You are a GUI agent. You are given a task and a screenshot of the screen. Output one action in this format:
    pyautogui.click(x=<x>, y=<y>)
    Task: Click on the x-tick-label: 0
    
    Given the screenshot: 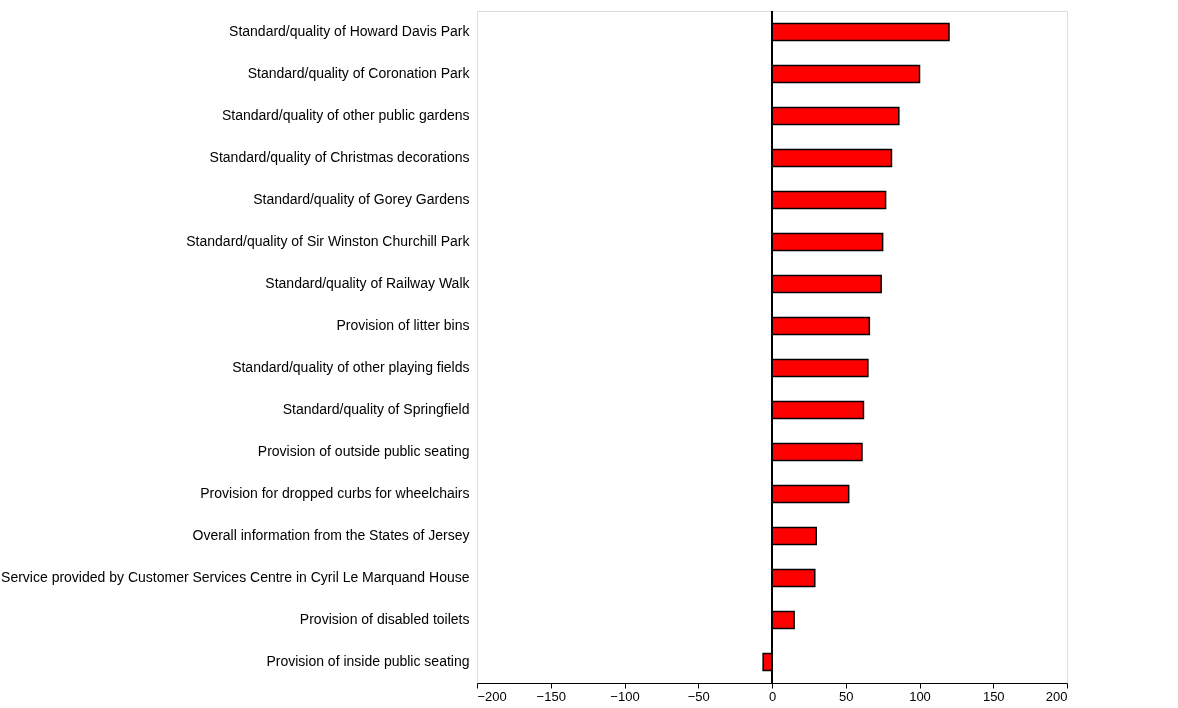 What is the action you would take?
    pyautogui.click(x=772, y=696)
    